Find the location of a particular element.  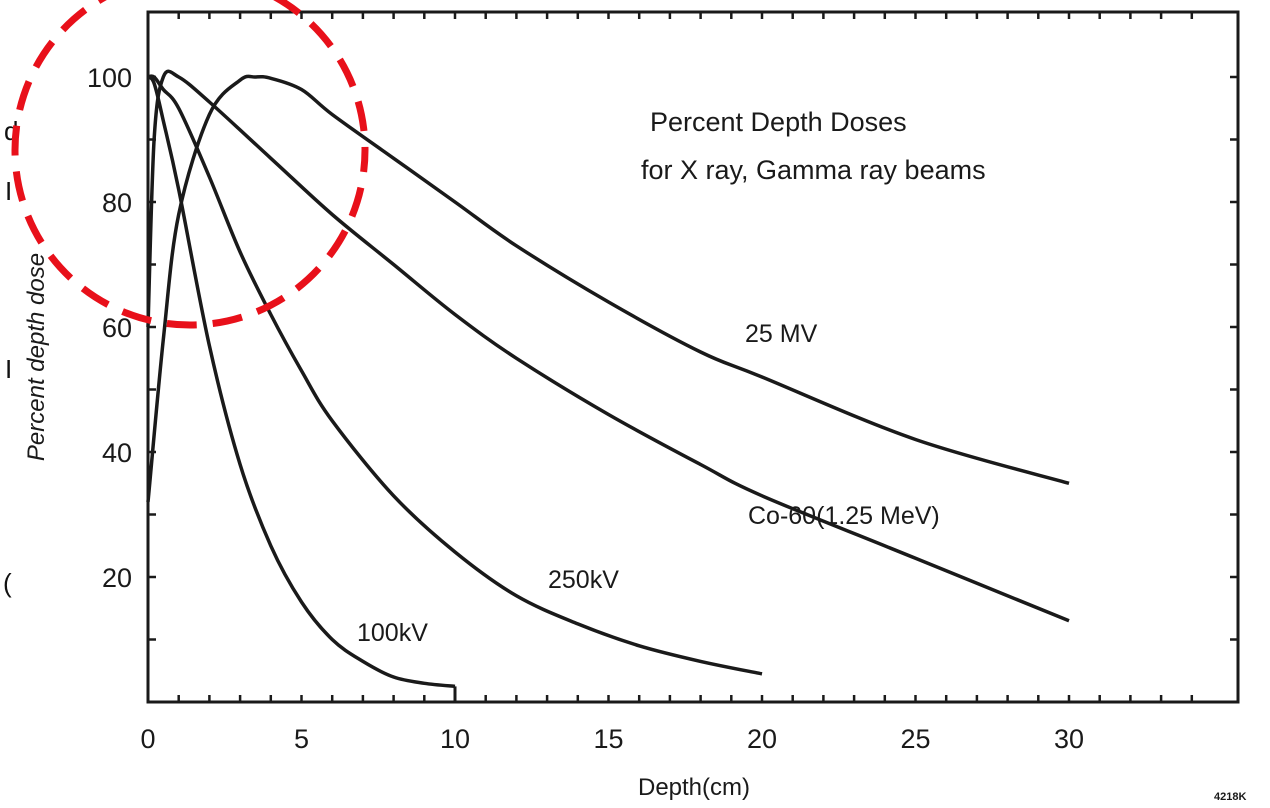

y-axis-title: Percent depth dose is located at coordinates (36, 357).